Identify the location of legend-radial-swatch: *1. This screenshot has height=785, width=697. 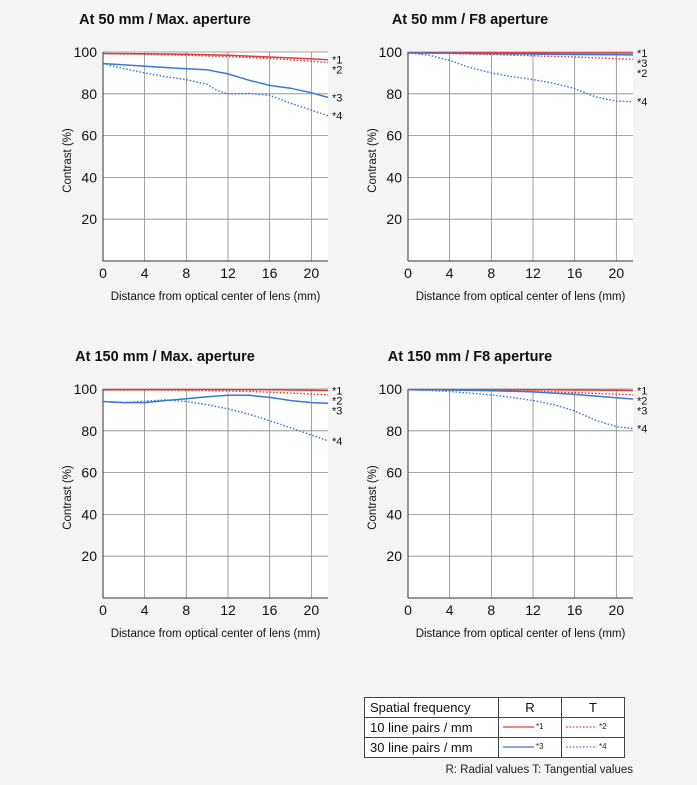
(530, 727).